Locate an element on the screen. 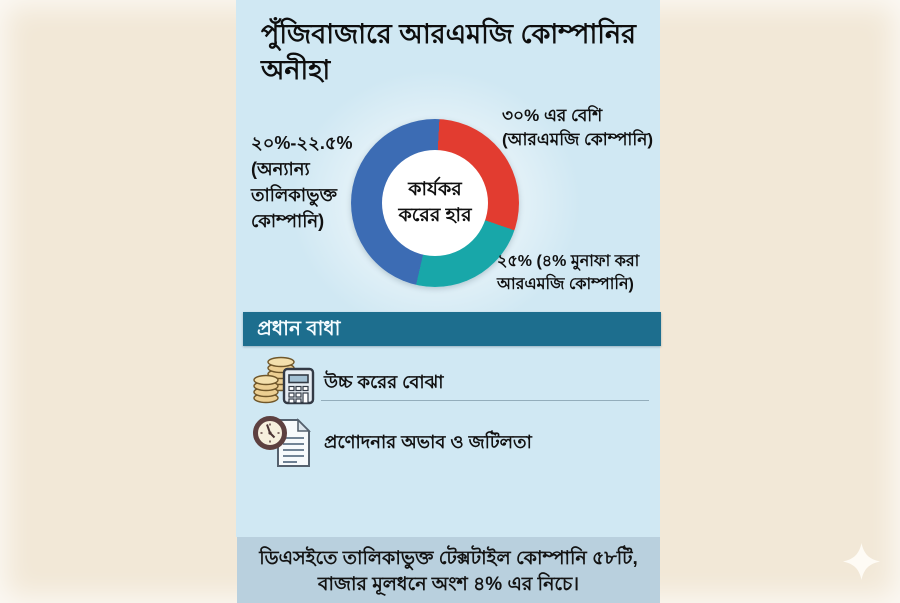  coins-calculator-icon is located at coordinates (284, 380).